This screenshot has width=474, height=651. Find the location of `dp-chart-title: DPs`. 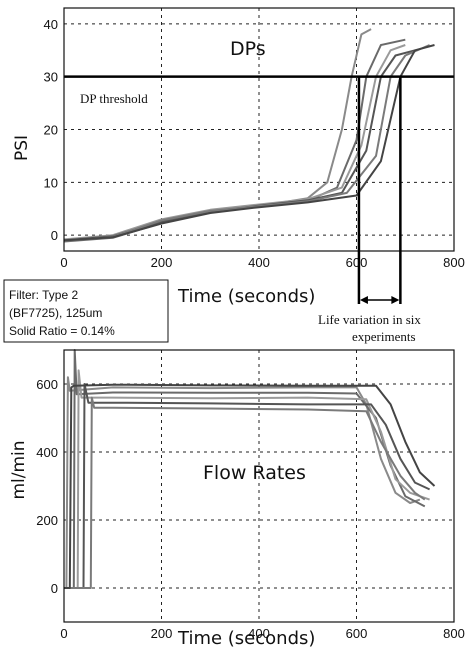

dp-chart-title: DPs is located at coordinates (248, 49).